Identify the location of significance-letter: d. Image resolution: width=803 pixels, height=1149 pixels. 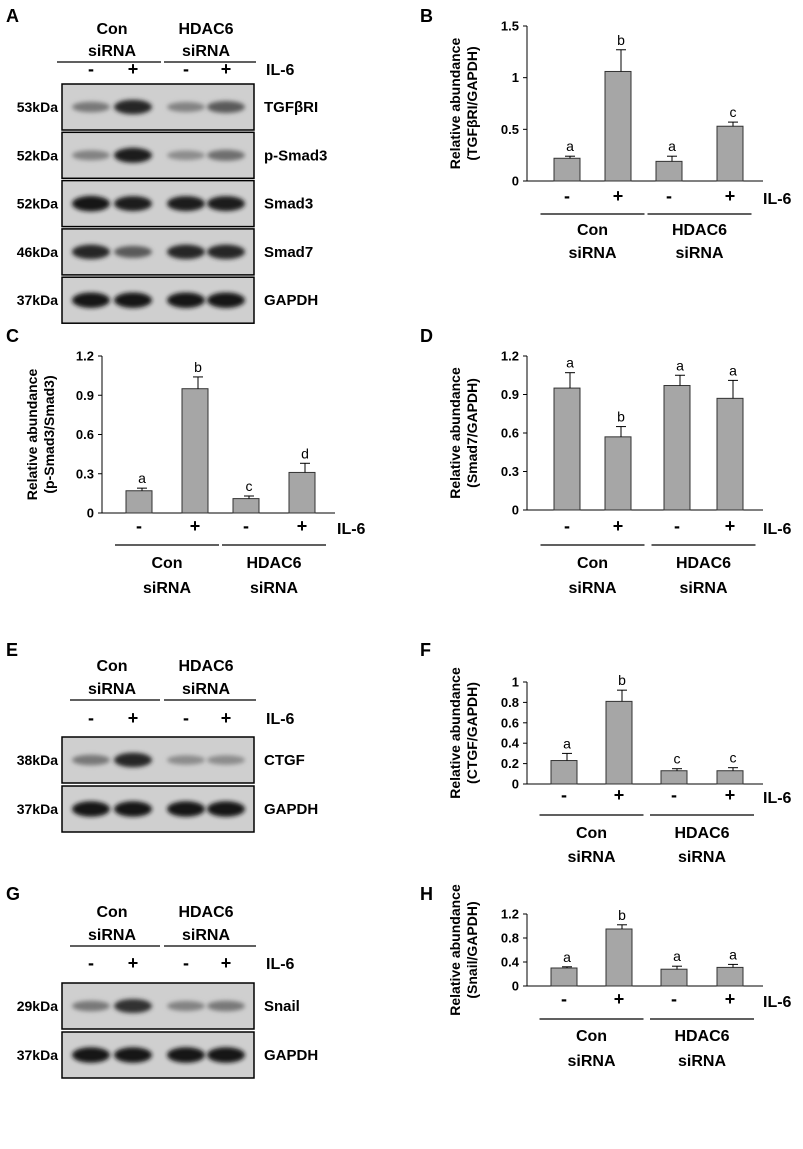
(305, 453).